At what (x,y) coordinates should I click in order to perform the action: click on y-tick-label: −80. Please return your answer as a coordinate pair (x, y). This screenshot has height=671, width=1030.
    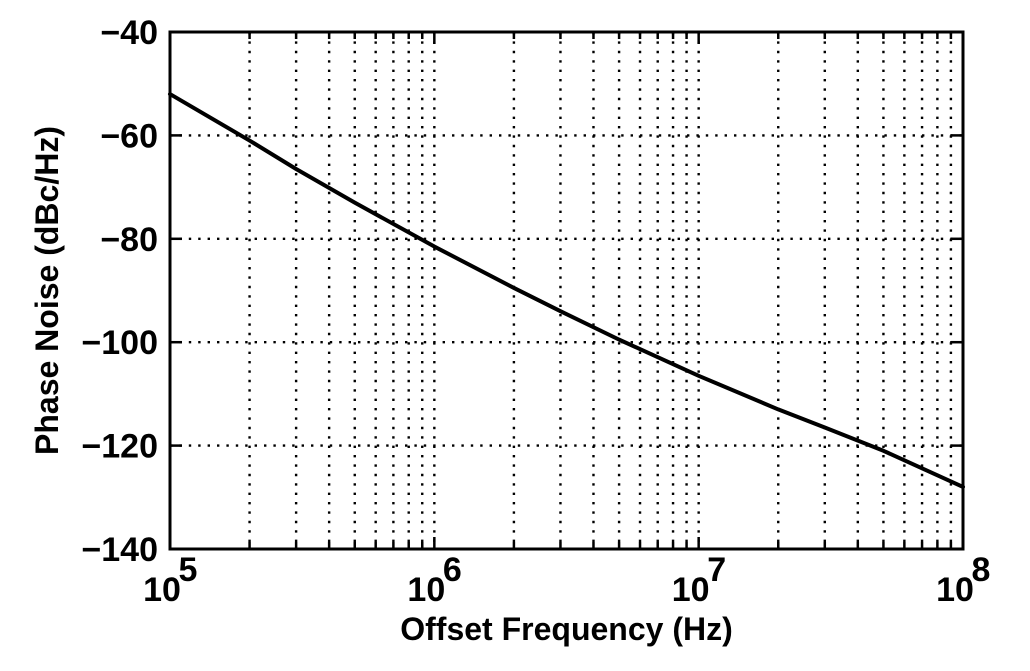
    Looking at the image, I should click on (129, 240).